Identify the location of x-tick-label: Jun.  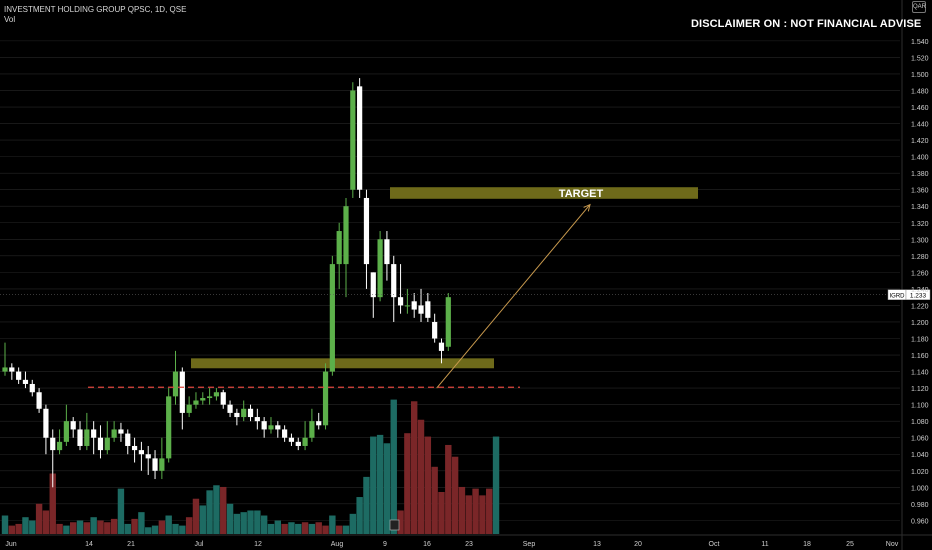
(10, 544).